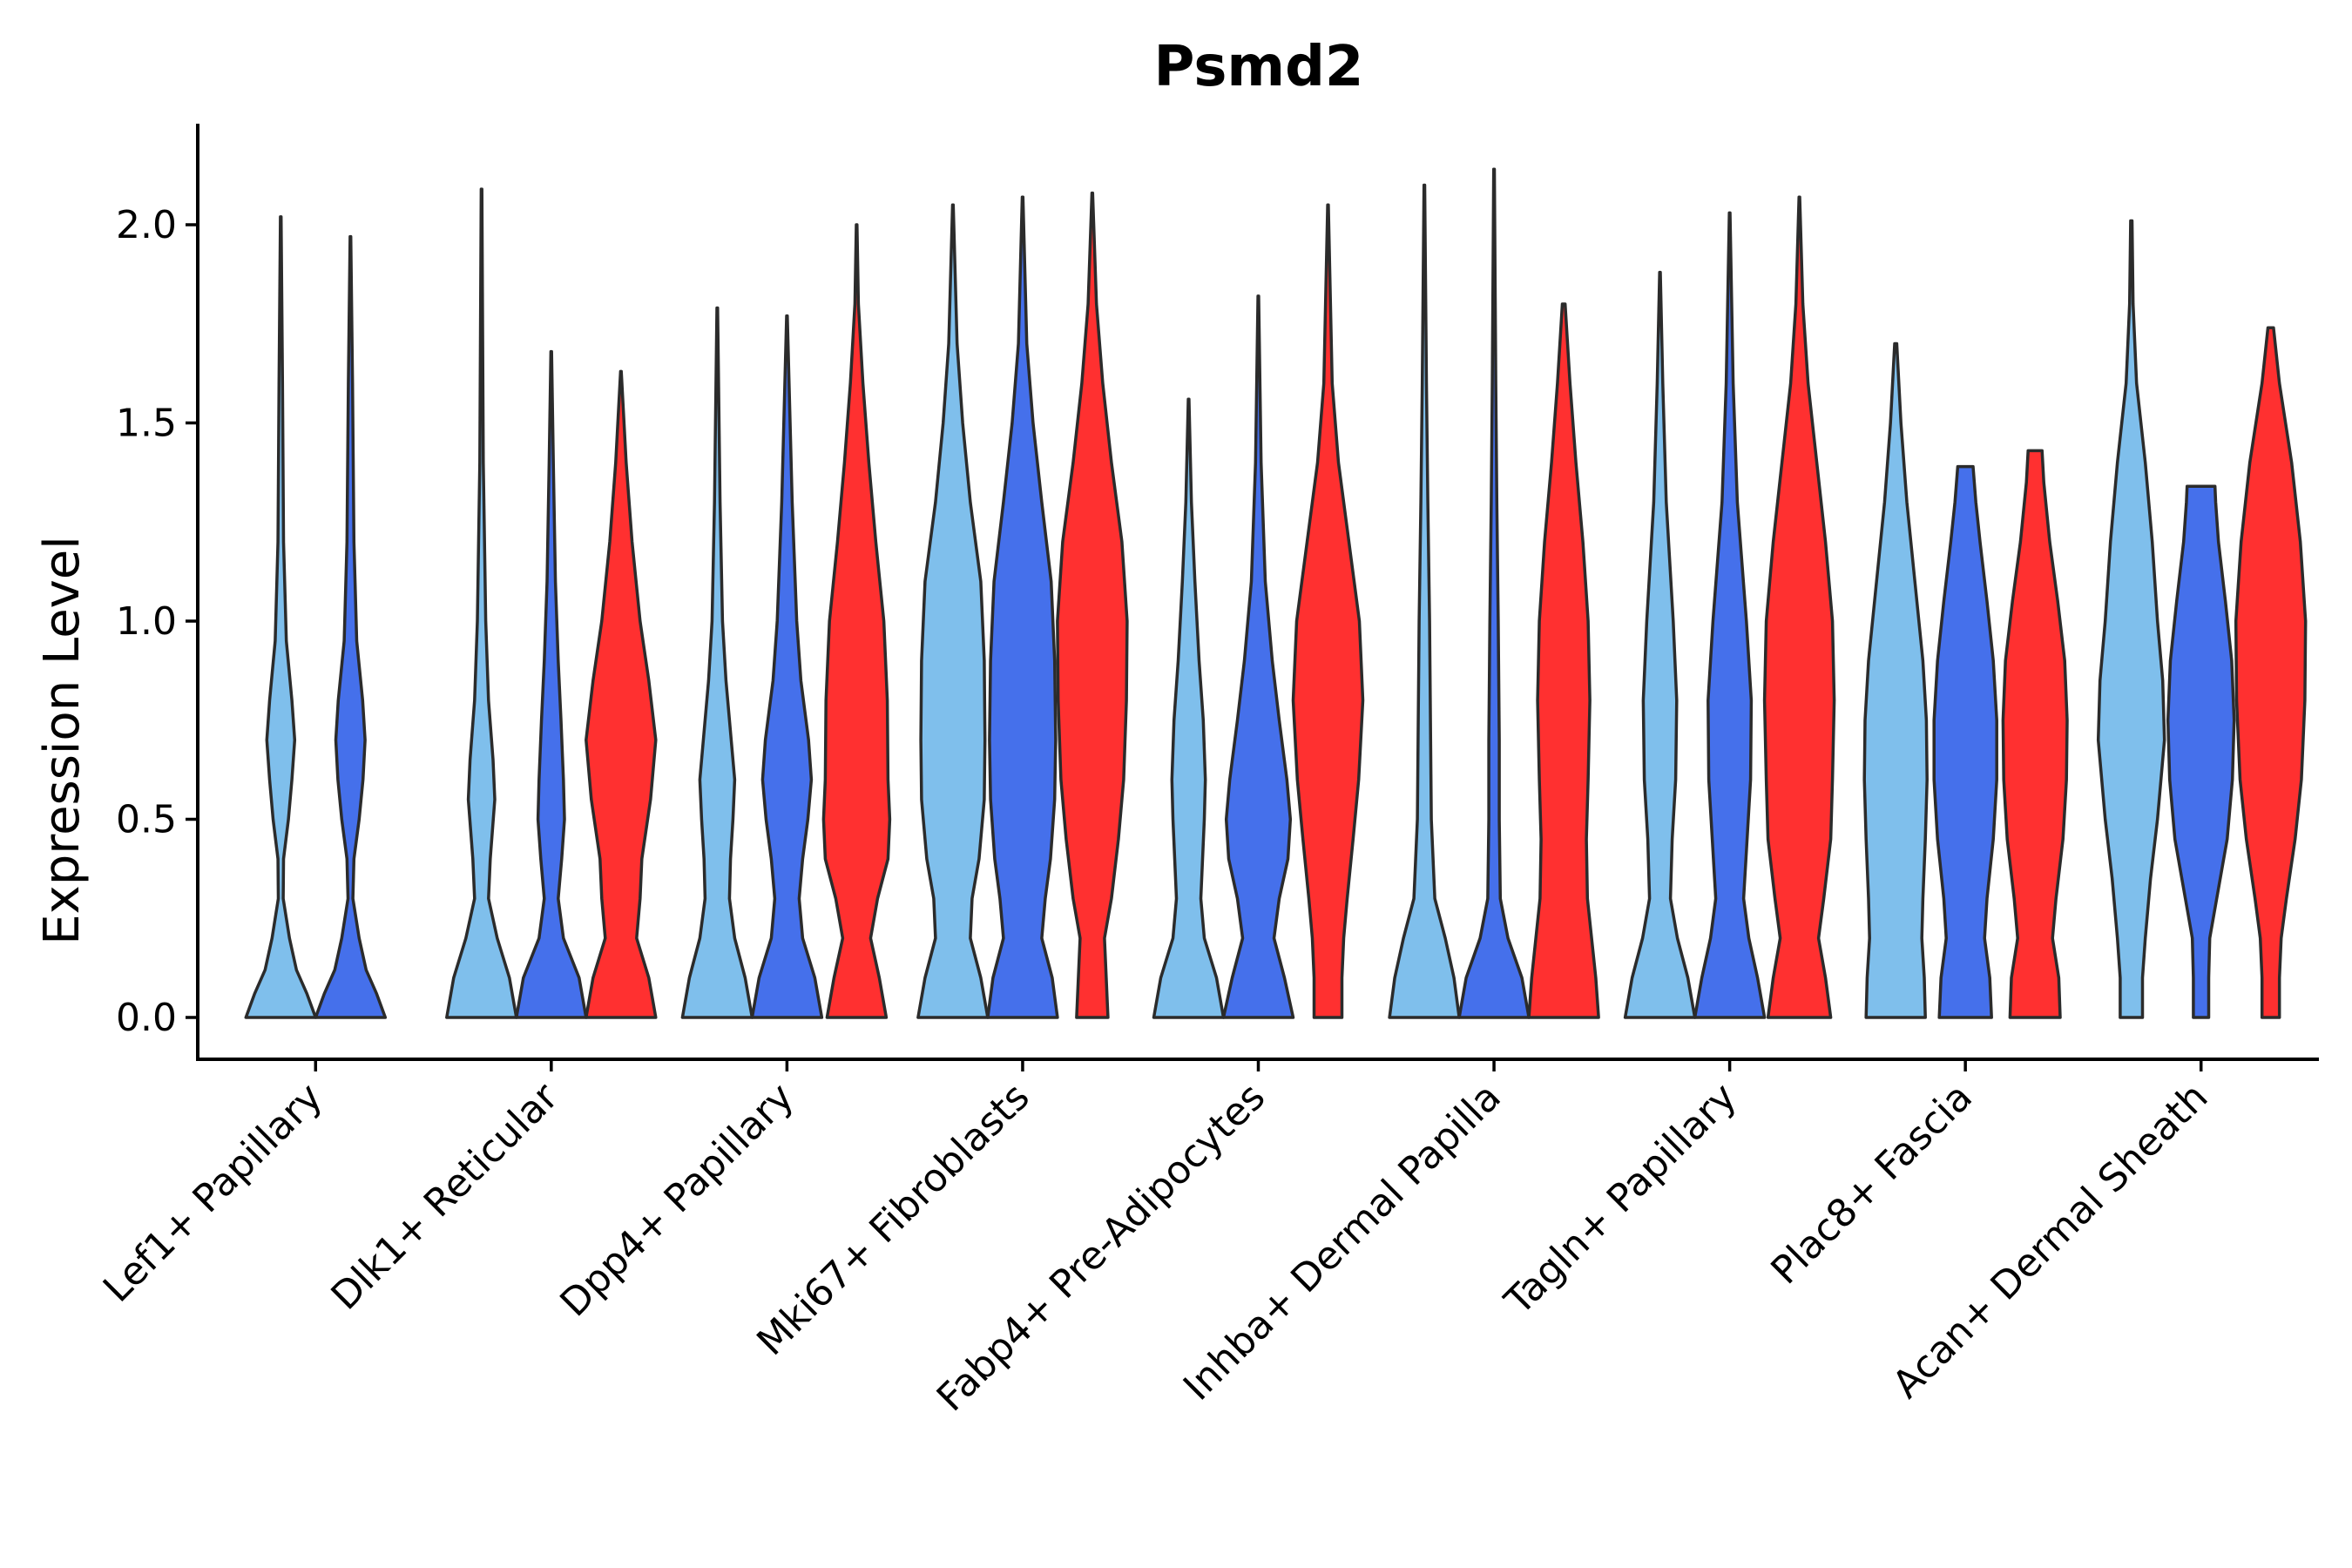 Image resolution: width=2352 pixels, height=1568 pixels. What do you see at coordinates (1872, 1184) in the screenshot?
I see `x-tick-label: Plac8+ Fascia` at bounding box center [1872, 1184].